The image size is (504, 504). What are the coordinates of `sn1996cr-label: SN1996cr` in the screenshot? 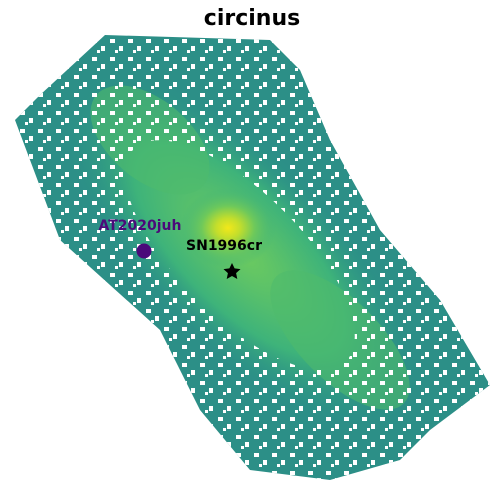 It's located at (224, 246).